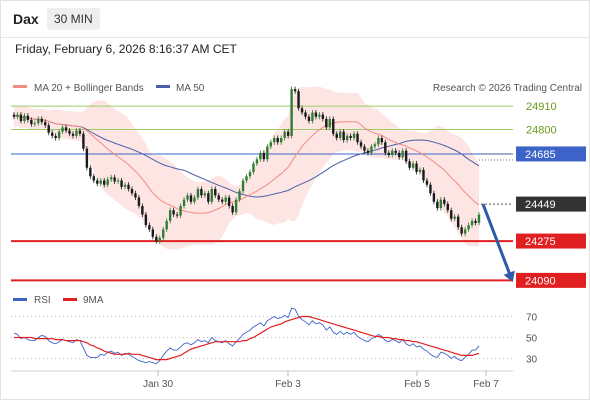  What do you see at coordinates (295, 19) in the screenshot?
I see `header-bar: Dax 30 MIN` at bounding box center [295, 19].